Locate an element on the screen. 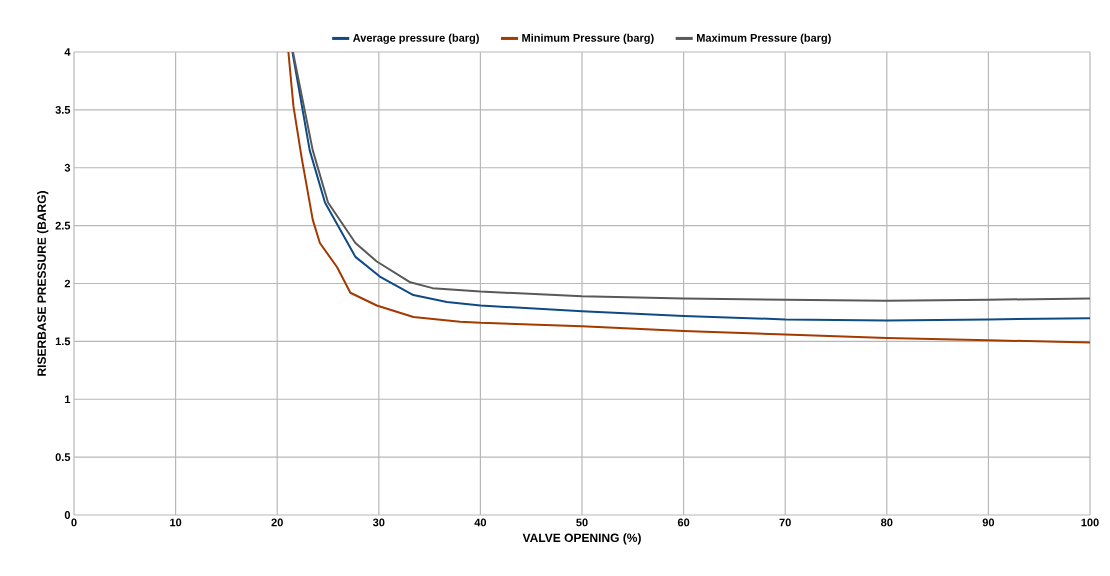  x-tick-label: 10 is located at coordinates (176, 522).